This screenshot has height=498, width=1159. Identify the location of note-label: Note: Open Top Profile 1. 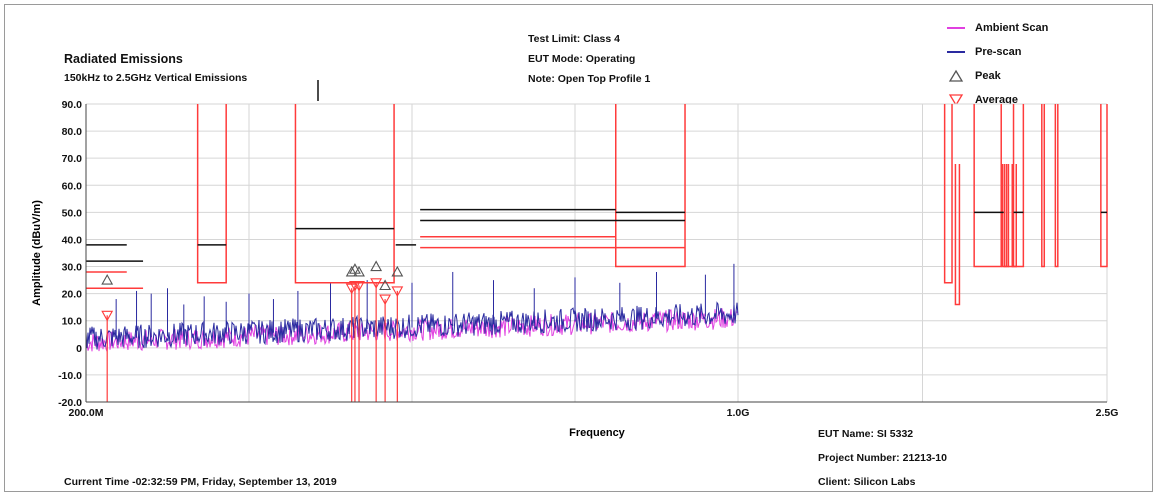
(589, 79).